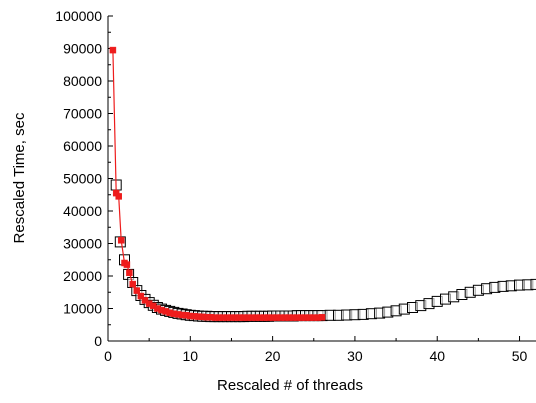 The image size is (536, 403). Describe the element at coordinates (98, 341) in the screenshot. I see `y-tick-label: 0` at that location.